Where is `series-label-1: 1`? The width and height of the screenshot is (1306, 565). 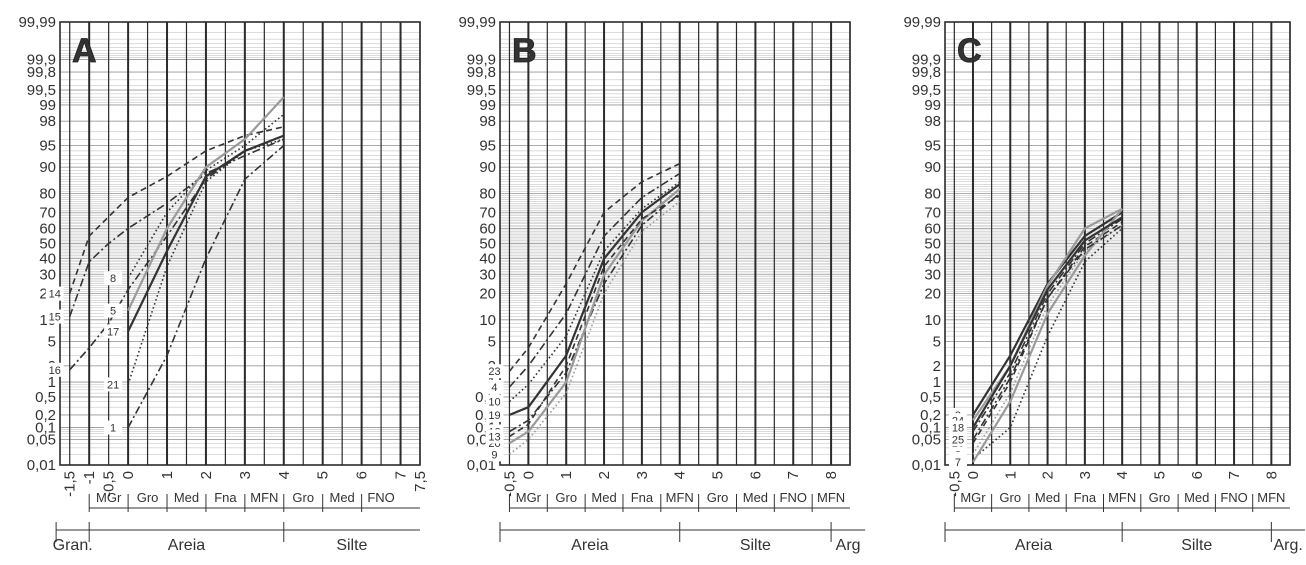 series-label-1: 1 is located at coordinates (113, 429).